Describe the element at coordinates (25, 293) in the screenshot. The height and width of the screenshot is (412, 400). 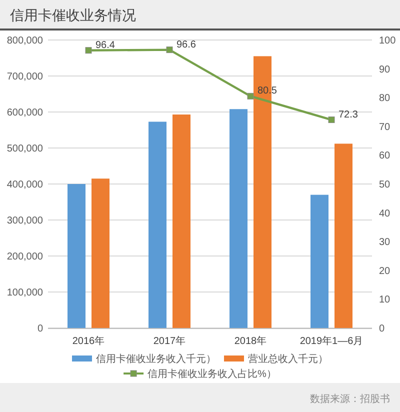
I see `y-tick-label: 100,000` at that location.